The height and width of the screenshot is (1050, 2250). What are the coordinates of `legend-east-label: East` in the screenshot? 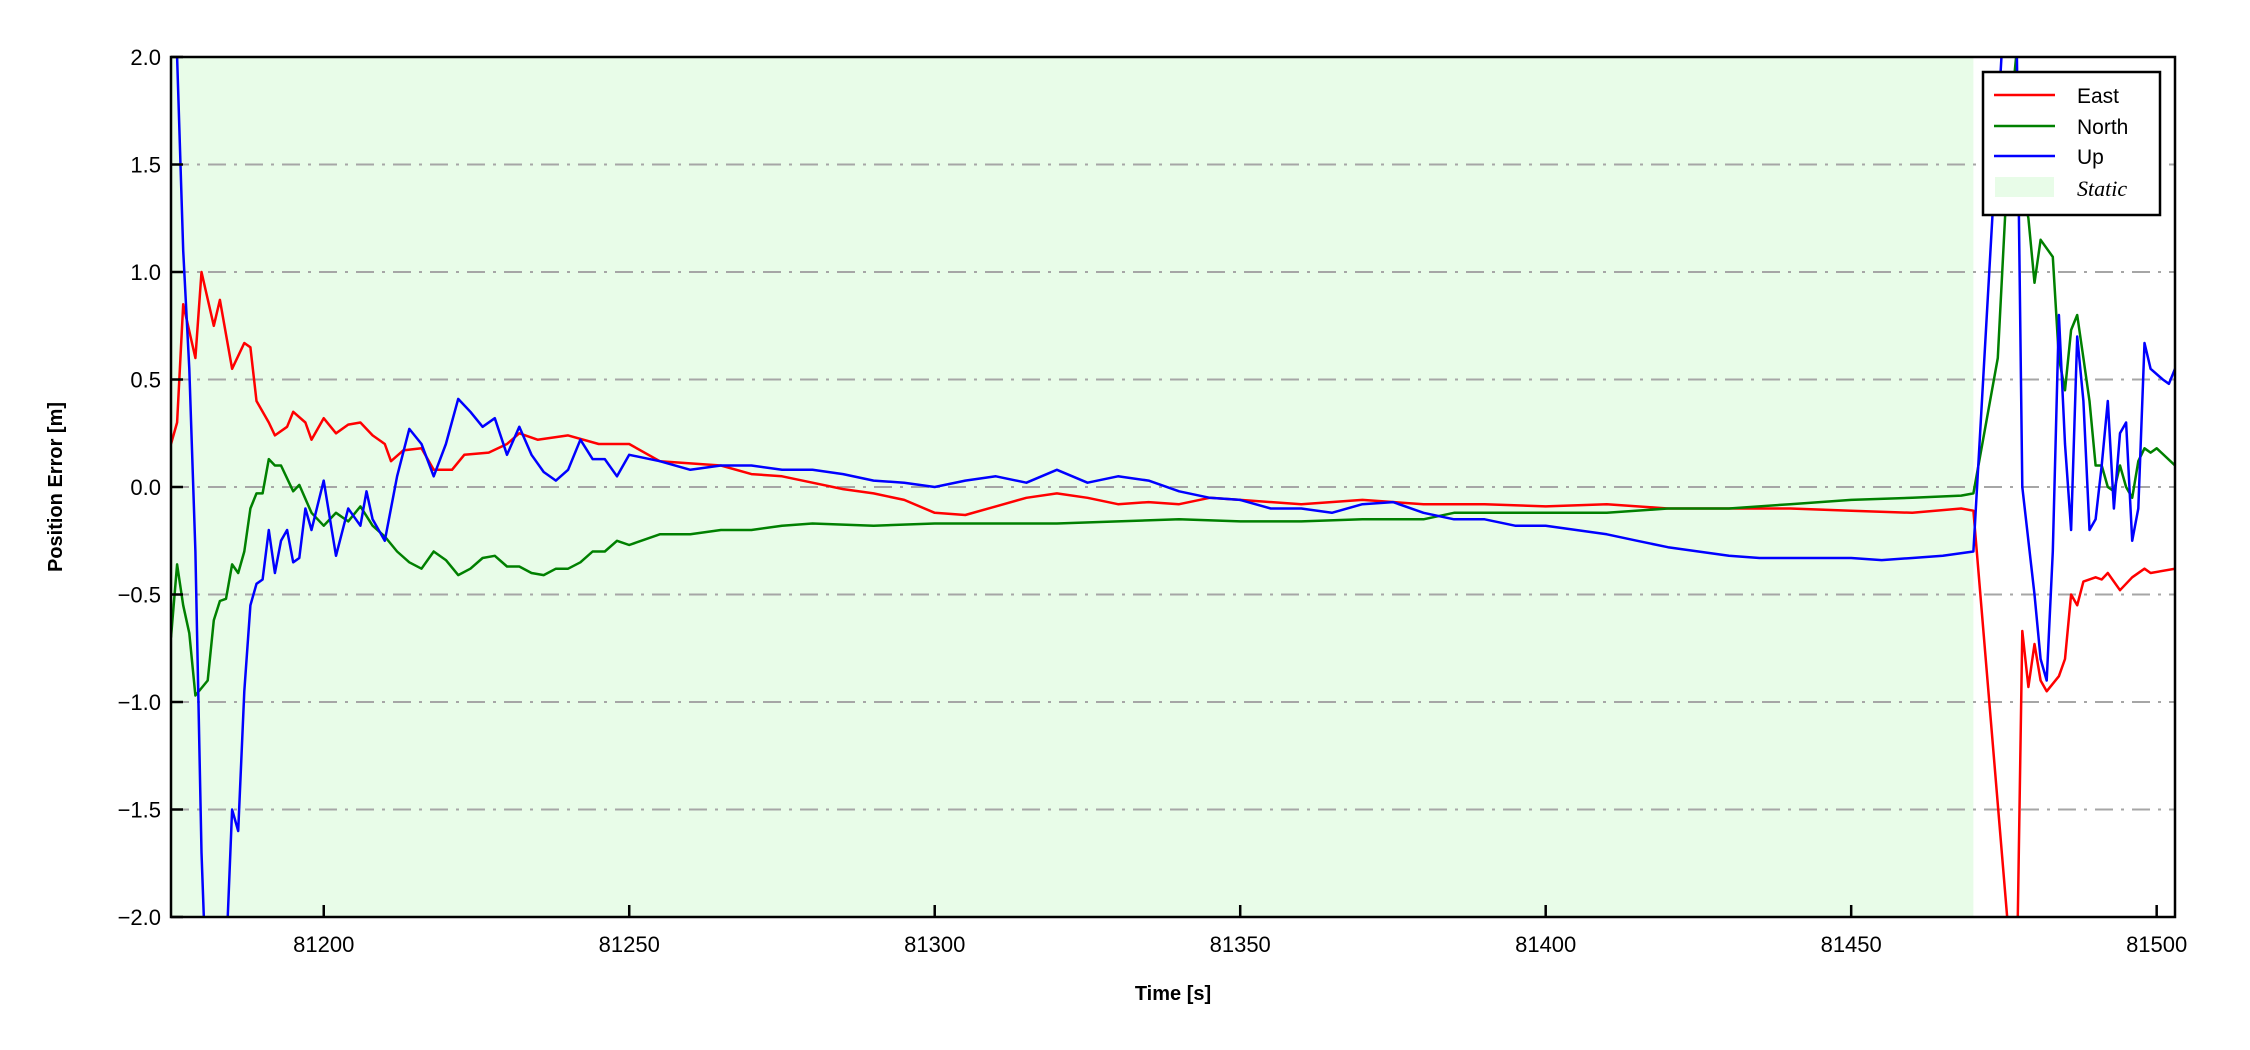 It's located at (2098, 96).